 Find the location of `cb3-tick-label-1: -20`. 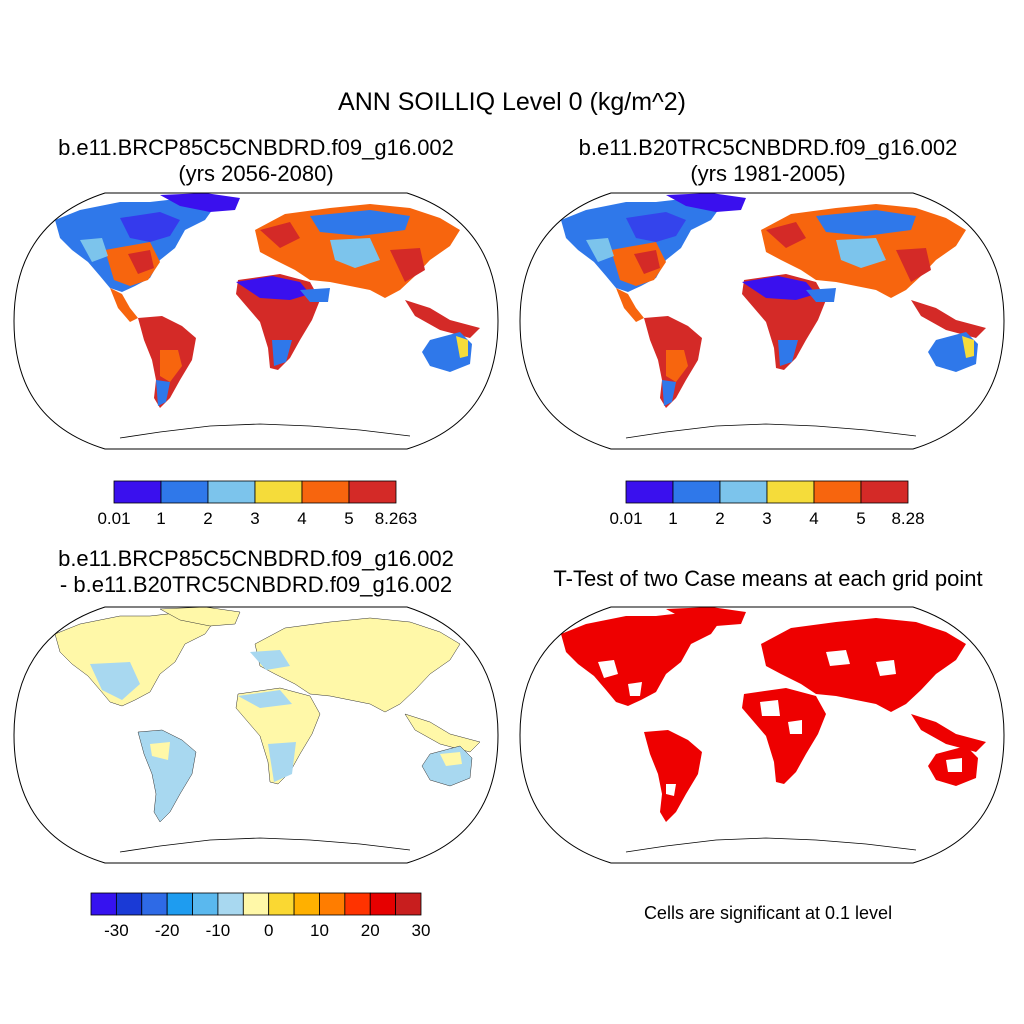

cb3-tick-label-1: -20 is located at coordinates (167, 930).